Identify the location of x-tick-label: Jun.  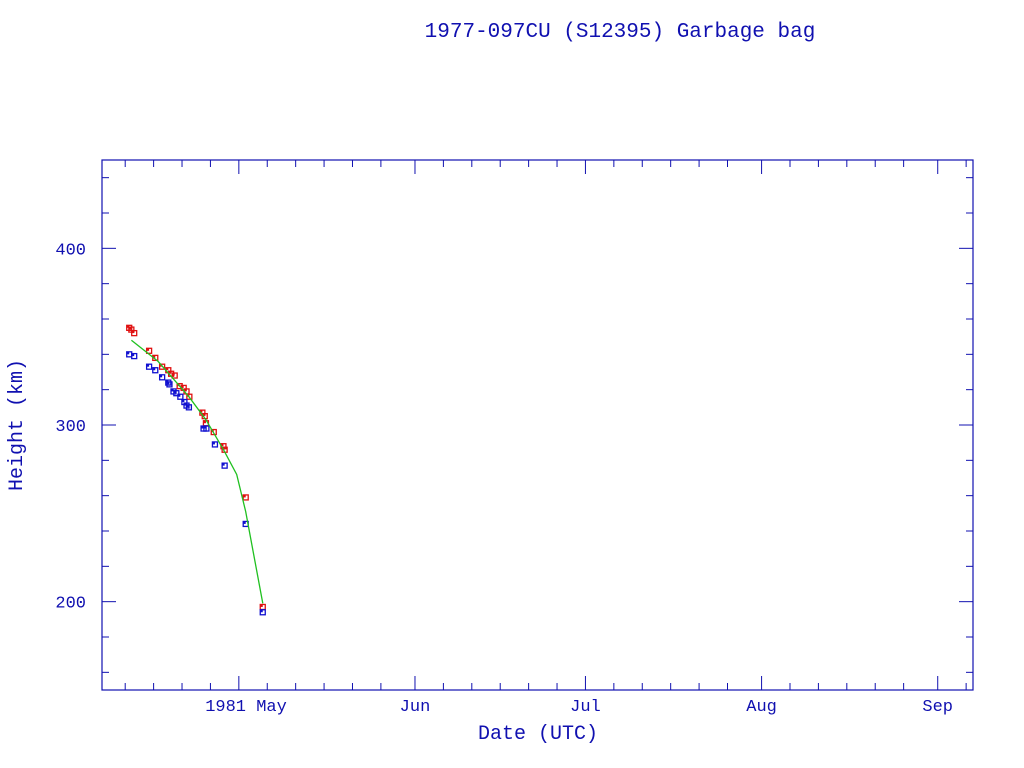
(415, 707).